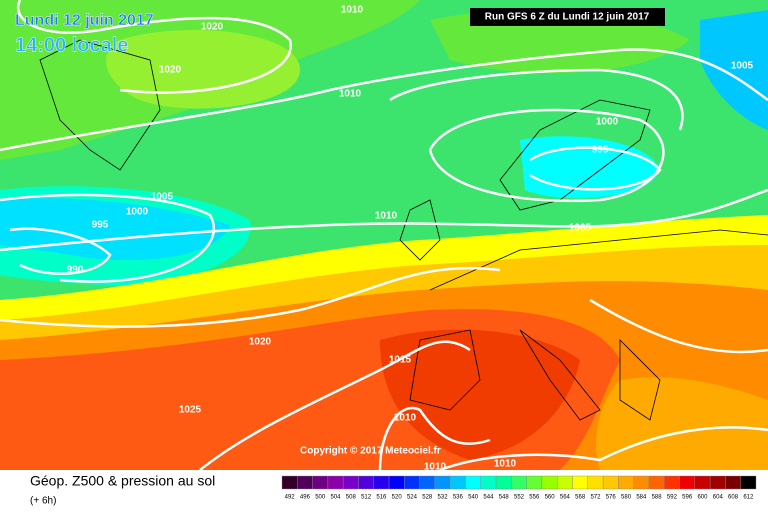 The image size is (768, 512). I want to click on scale-label: 572, so click(595, 498).